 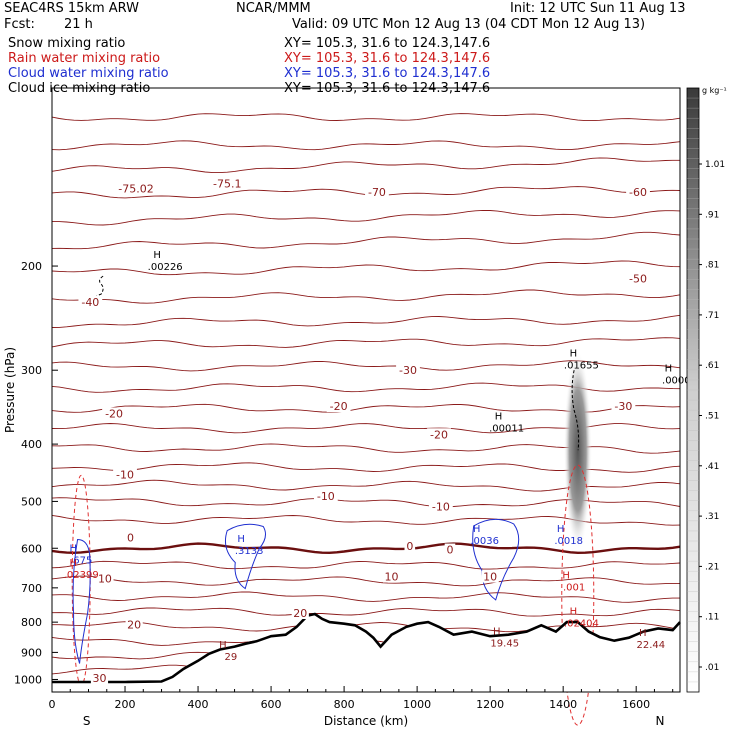 What do you see at coordinates (165, 267) in the screenshot?
I see `max-value-label: .00226` at bounding box center [165, 267].